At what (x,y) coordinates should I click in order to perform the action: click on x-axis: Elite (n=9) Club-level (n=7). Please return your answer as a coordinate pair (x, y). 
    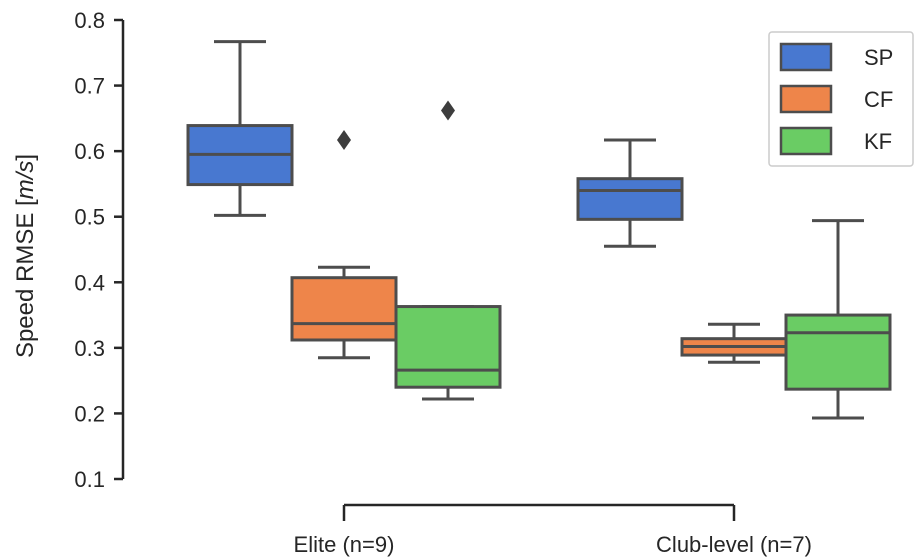
    Looking at the image, I should click on (553, 530).